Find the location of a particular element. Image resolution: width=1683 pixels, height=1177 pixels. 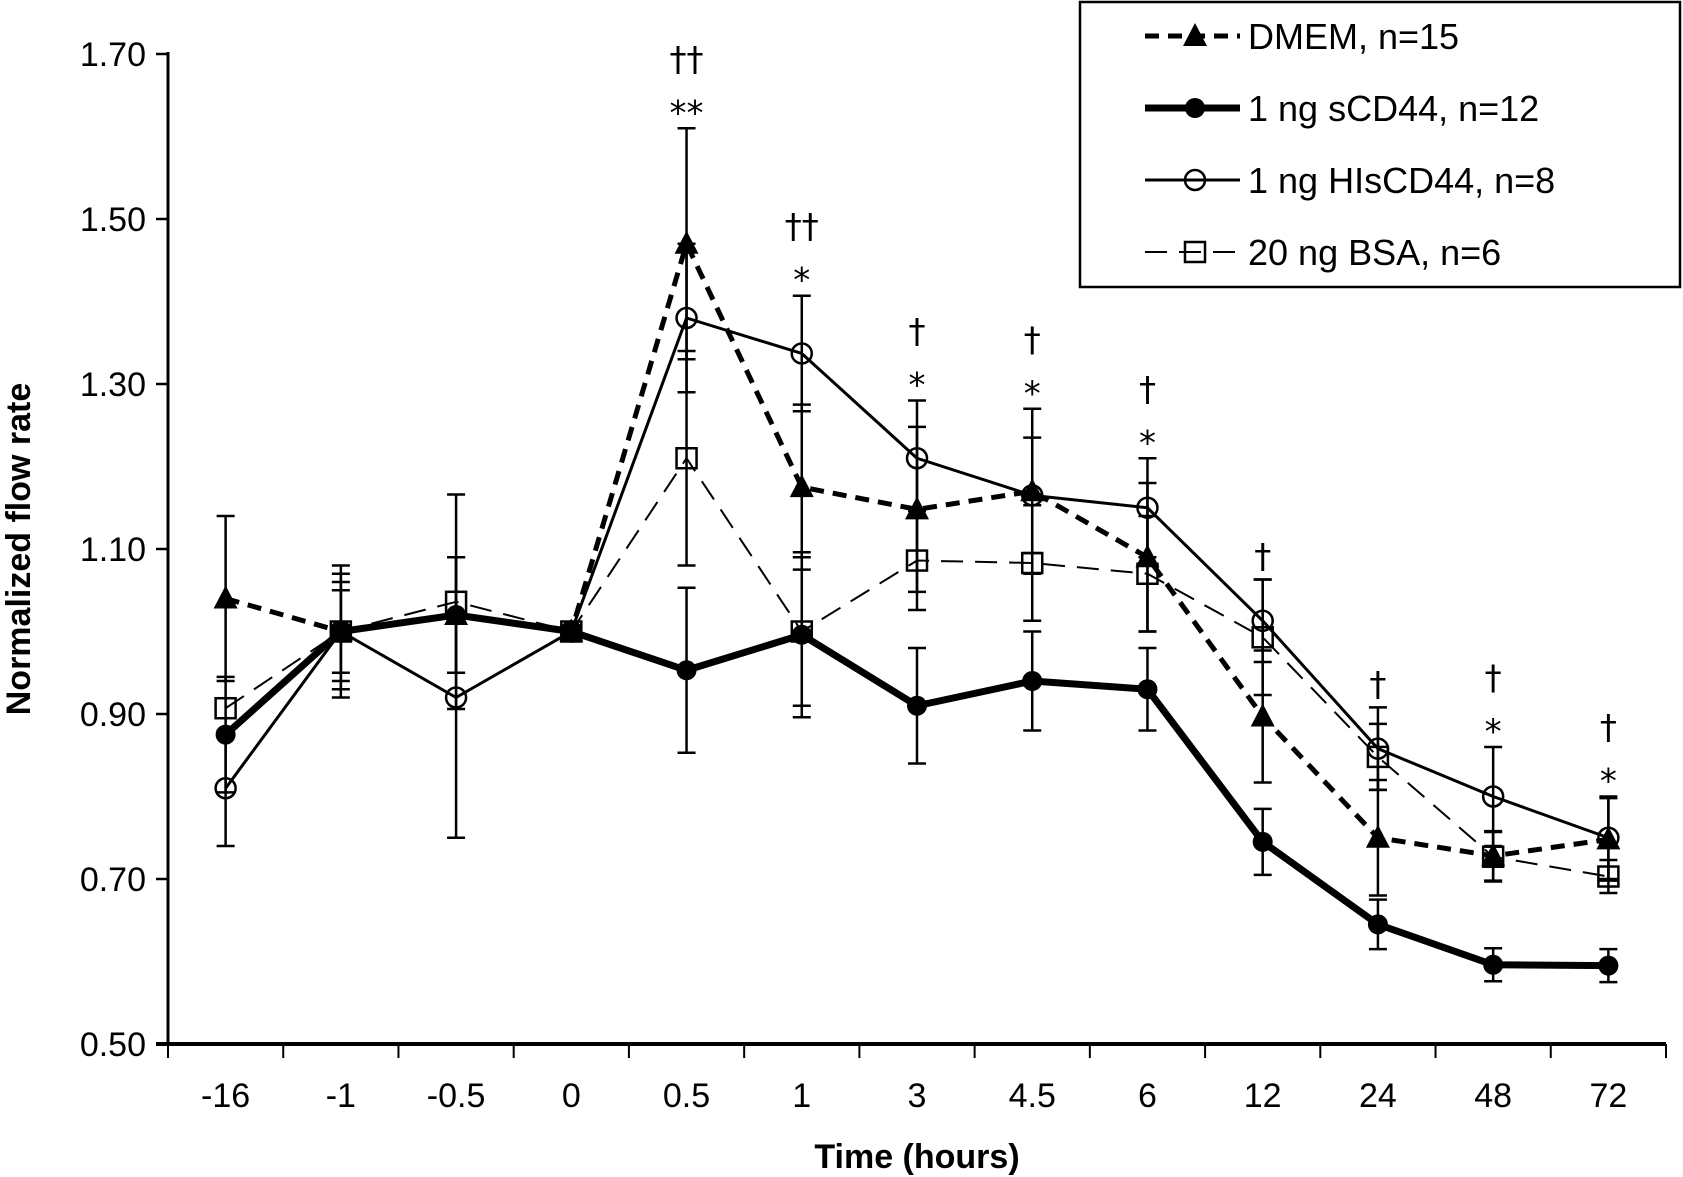

x-tick-label: -0.5 is located at coordinates (456, 1096).